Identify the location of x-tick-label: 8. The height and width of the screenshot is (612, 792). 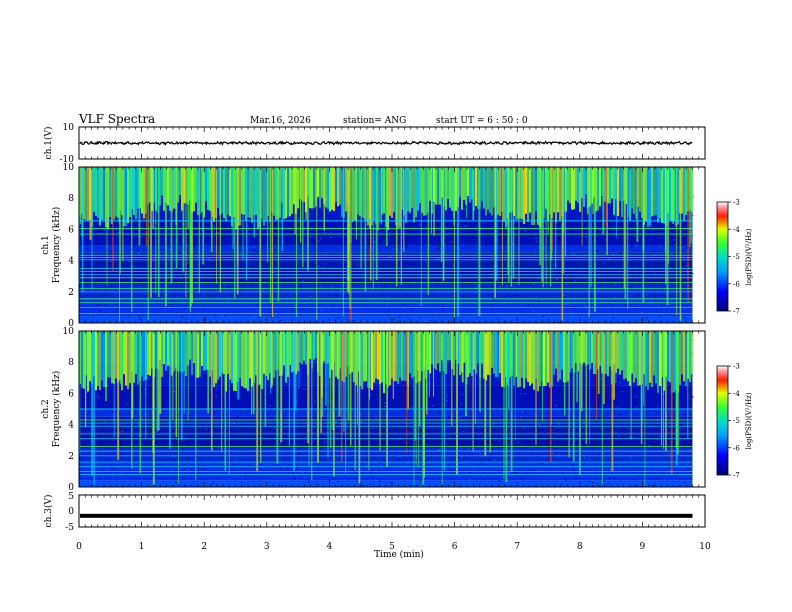
(580, 547).